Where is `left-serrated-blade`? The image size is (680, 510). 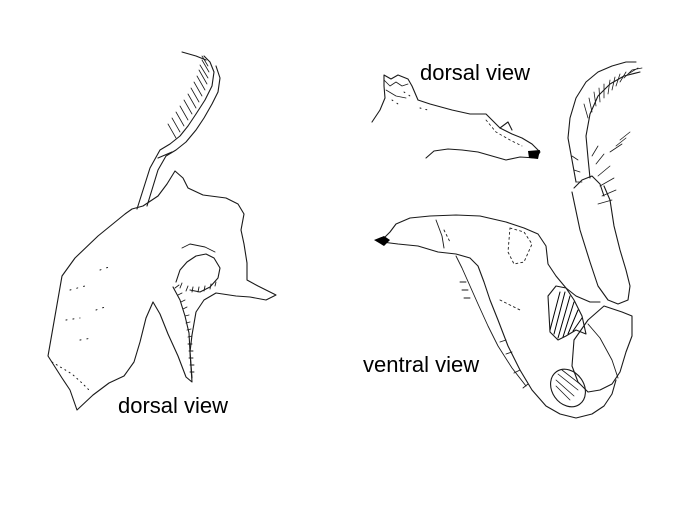
left-serrated-blade is located at coordinates (182, 332).